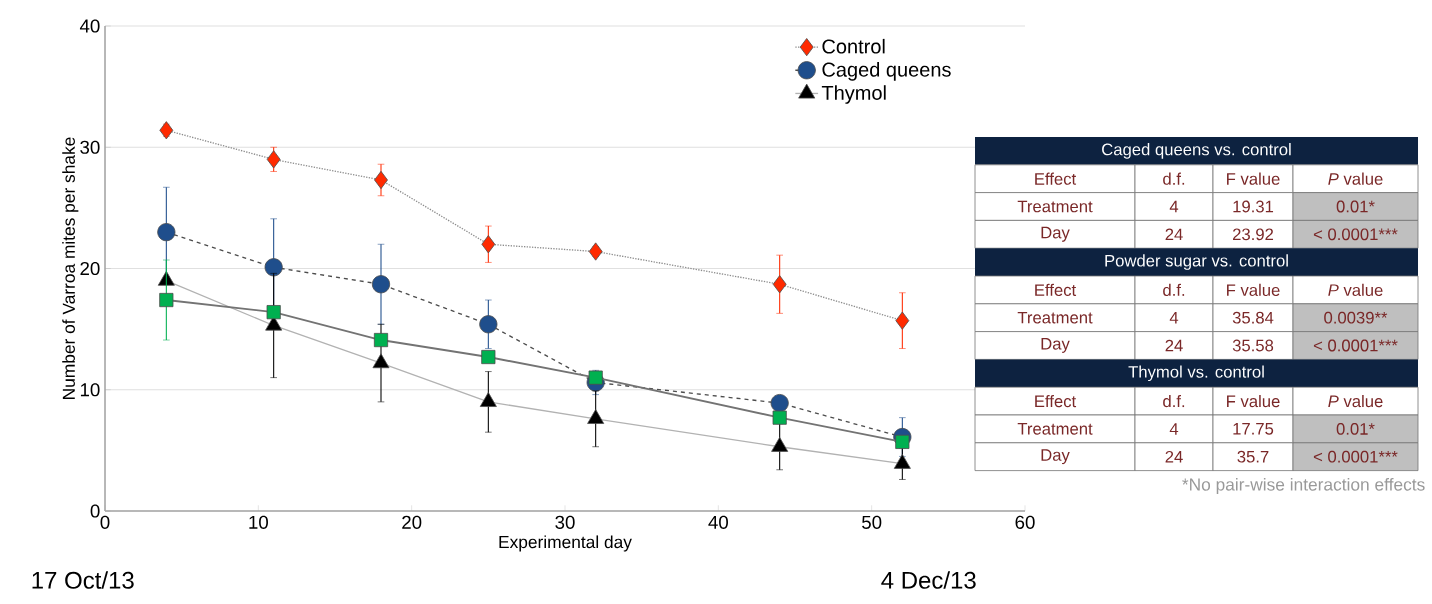 The width and height of the screenshot is (1432, 604). Describe the element at coordinates (718, 522) in the screenshot. I see `x-tick-label: 40` at that location.